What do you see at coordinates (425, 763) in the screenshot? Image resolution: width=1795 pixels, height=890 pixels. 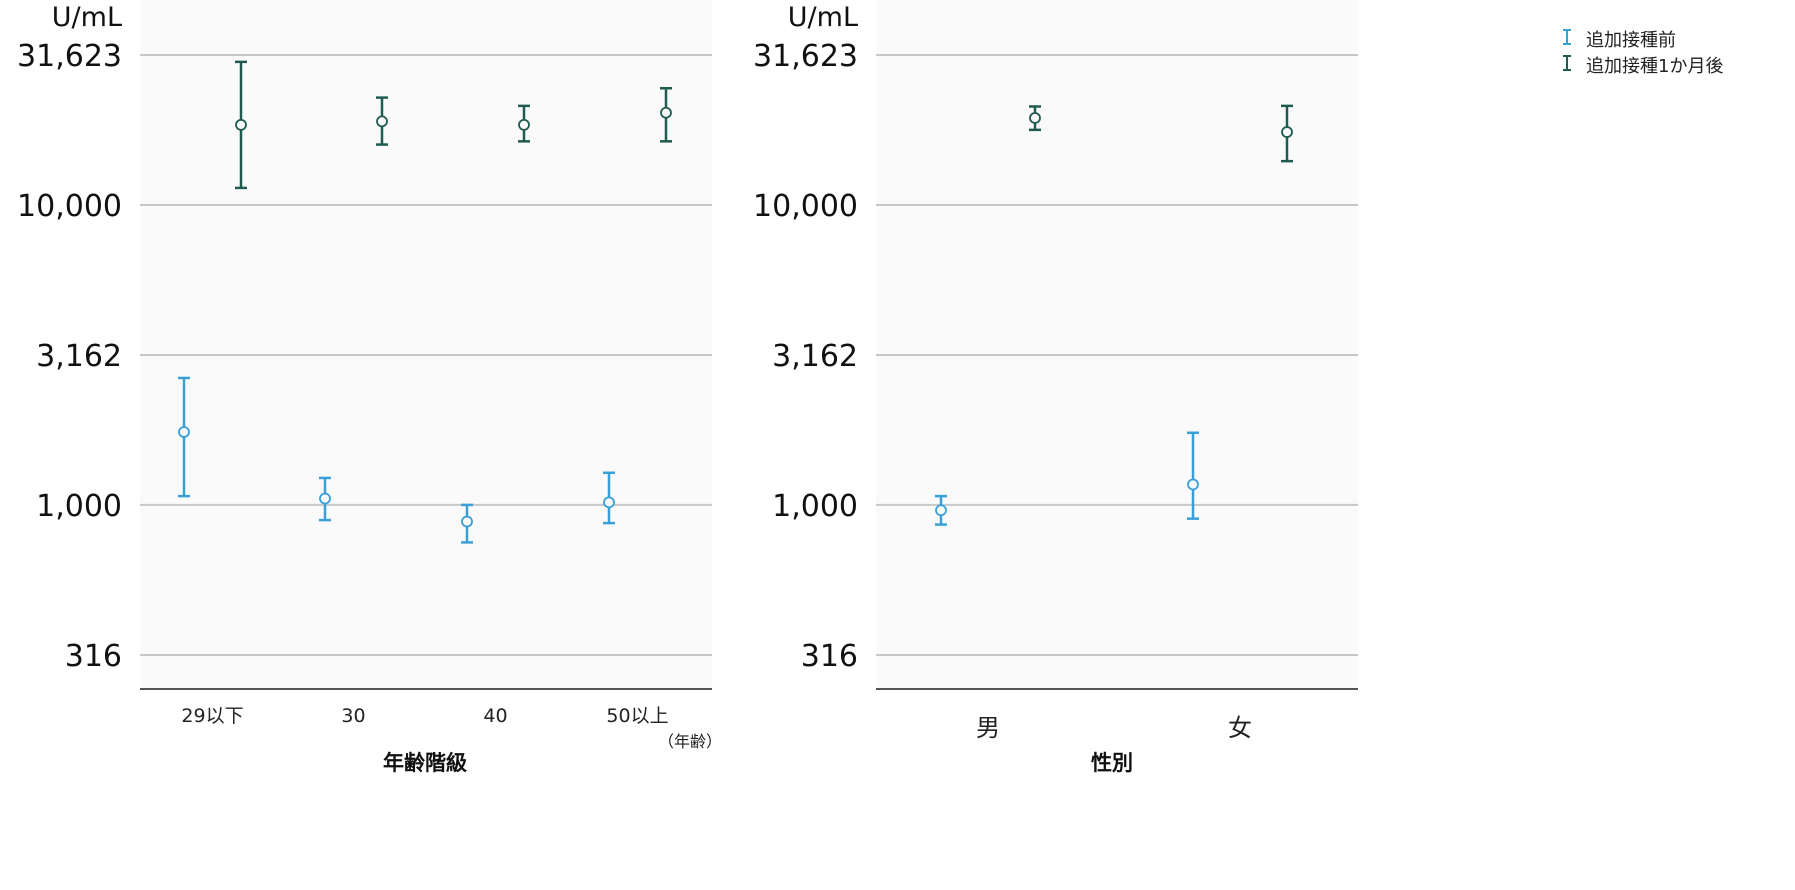 I see `x-axis-title: 年齢階級` at bounding box center [425, 763].